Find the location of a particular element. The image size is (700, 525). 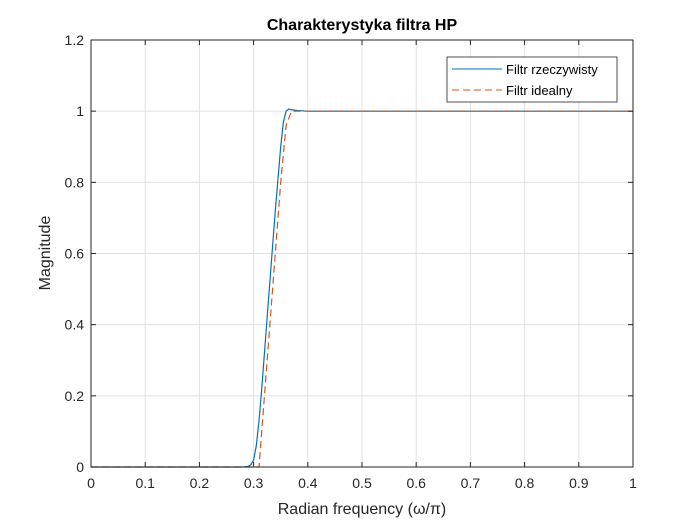

y-axis-title: Magnitude is located at coordinates (45, 253).